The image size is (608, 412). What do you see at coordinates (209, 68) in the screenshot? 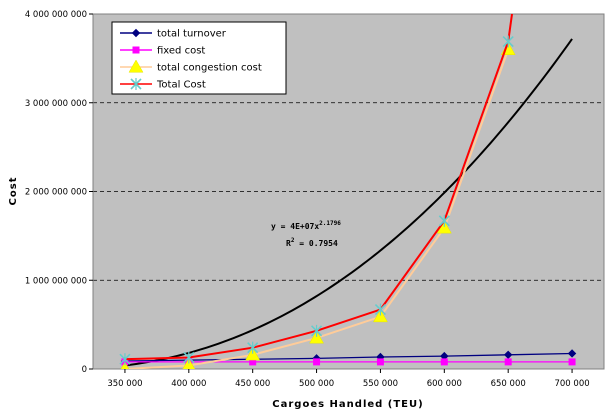
I see `legend-label: total congestion cost` at bounding box center [209, 68].